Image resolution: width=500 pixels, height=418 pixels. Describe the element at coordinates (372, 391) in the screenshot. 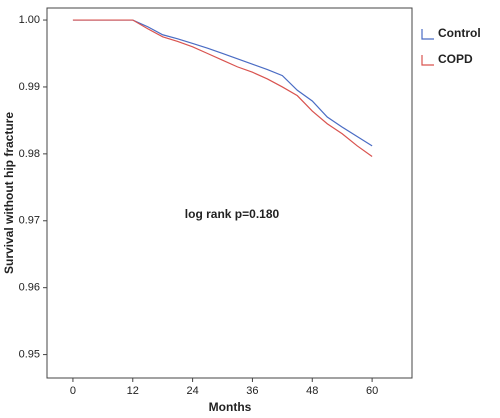

I see `x-tick-label: 60` at that location.